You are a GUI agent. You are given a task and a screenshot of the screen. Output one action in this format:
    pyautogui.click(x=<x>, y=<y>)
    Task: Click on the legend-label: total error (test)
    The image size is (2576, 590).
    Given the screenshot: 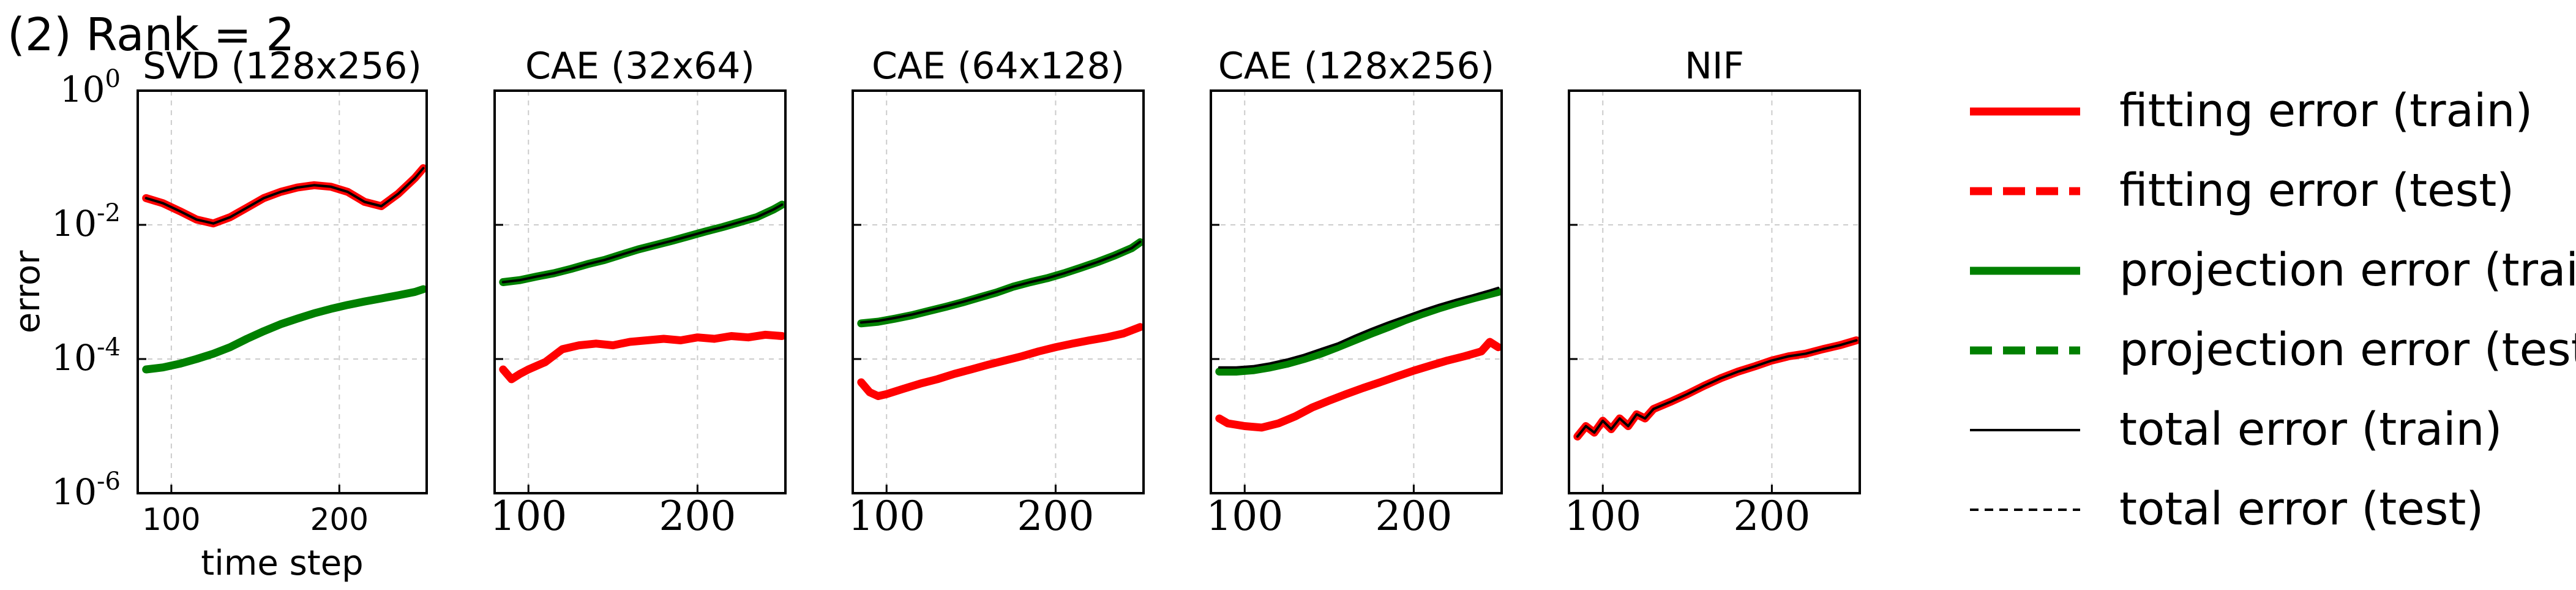 What is the action you would take?
    pyautogui.click(x=2301, y=509)
    